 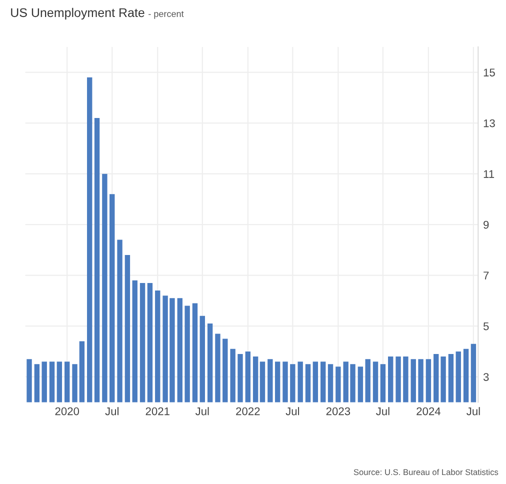 What do you see at coordinates (489, 72) in the screenshot?
I see `y-tick-label: 15` at bounding box center [489, 72].